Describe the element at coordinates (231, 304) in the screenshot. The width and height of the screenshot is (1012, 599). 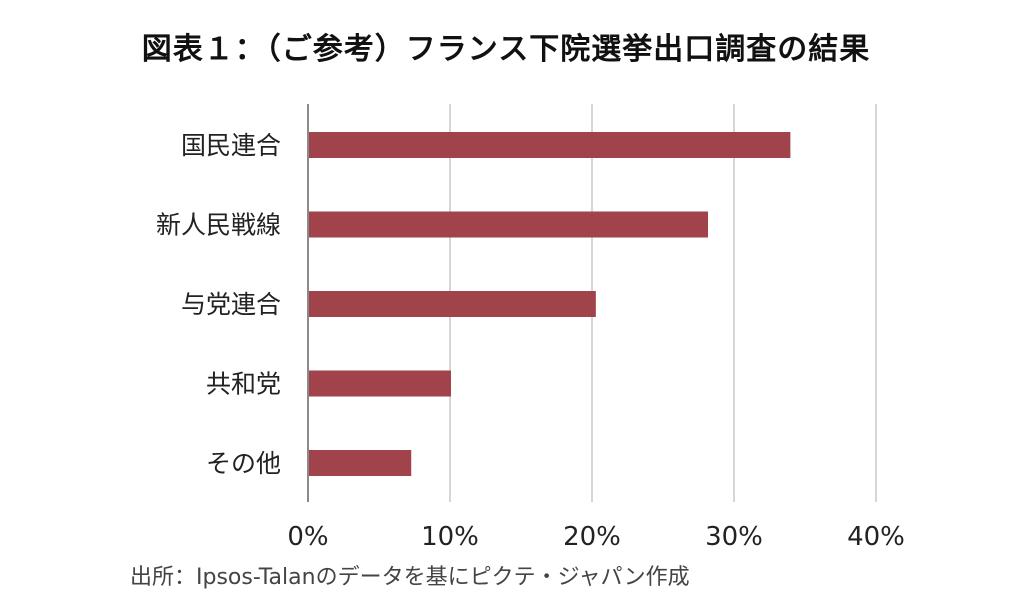
I see `category-label: 与党連合` at that location.